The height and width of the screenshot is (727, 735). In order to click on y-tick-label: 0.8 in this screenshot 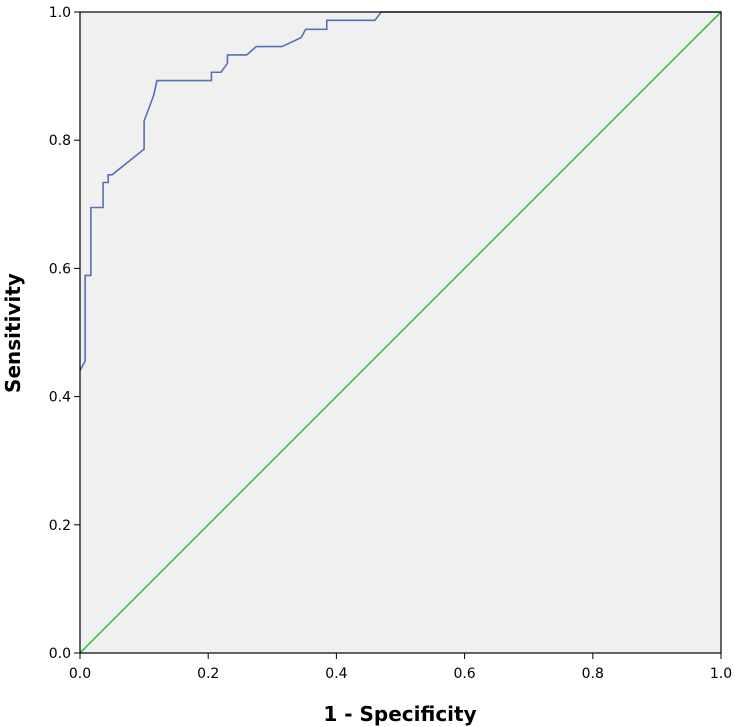, I will do `click(60, 141)`.